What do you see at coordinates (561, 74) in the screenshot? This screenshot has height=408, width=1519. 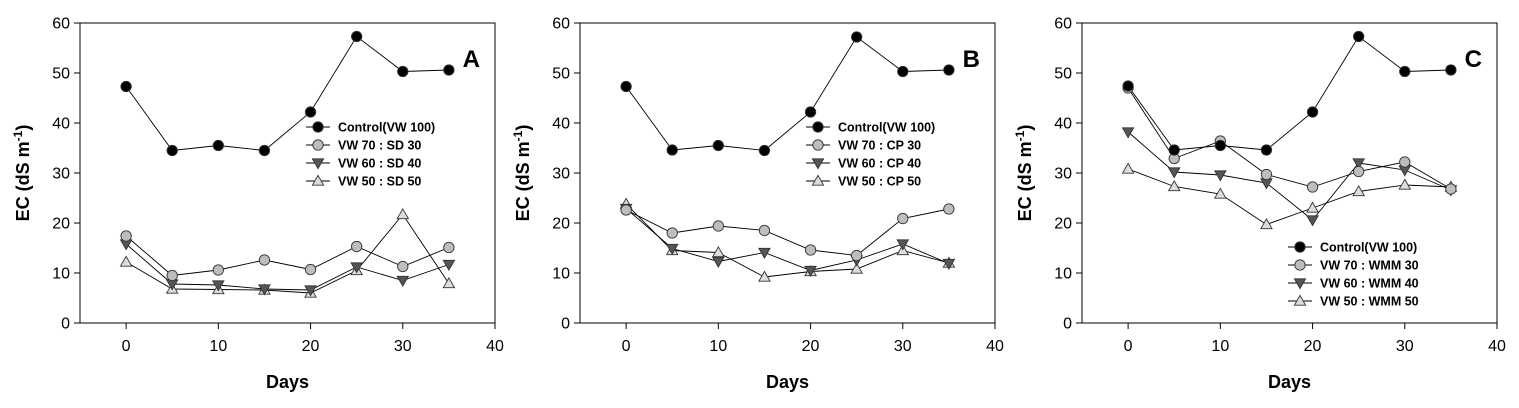 I see `y-tick-label: 50` at bounding box center [561, 74].